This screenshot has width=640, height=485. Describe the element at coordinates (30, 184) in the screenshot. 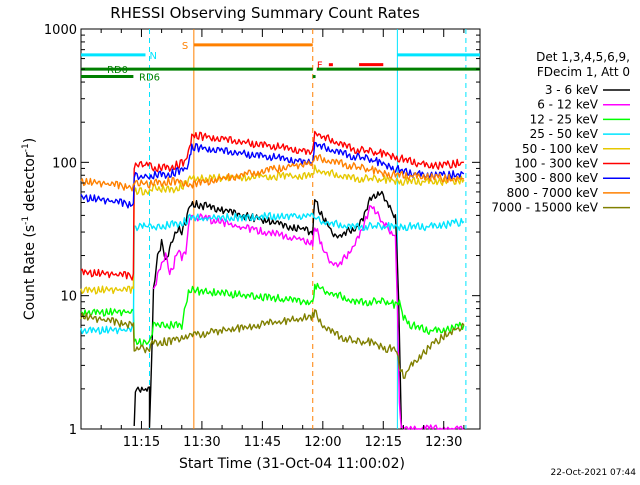

I see `y-axis-label-part2: detector` at that location.